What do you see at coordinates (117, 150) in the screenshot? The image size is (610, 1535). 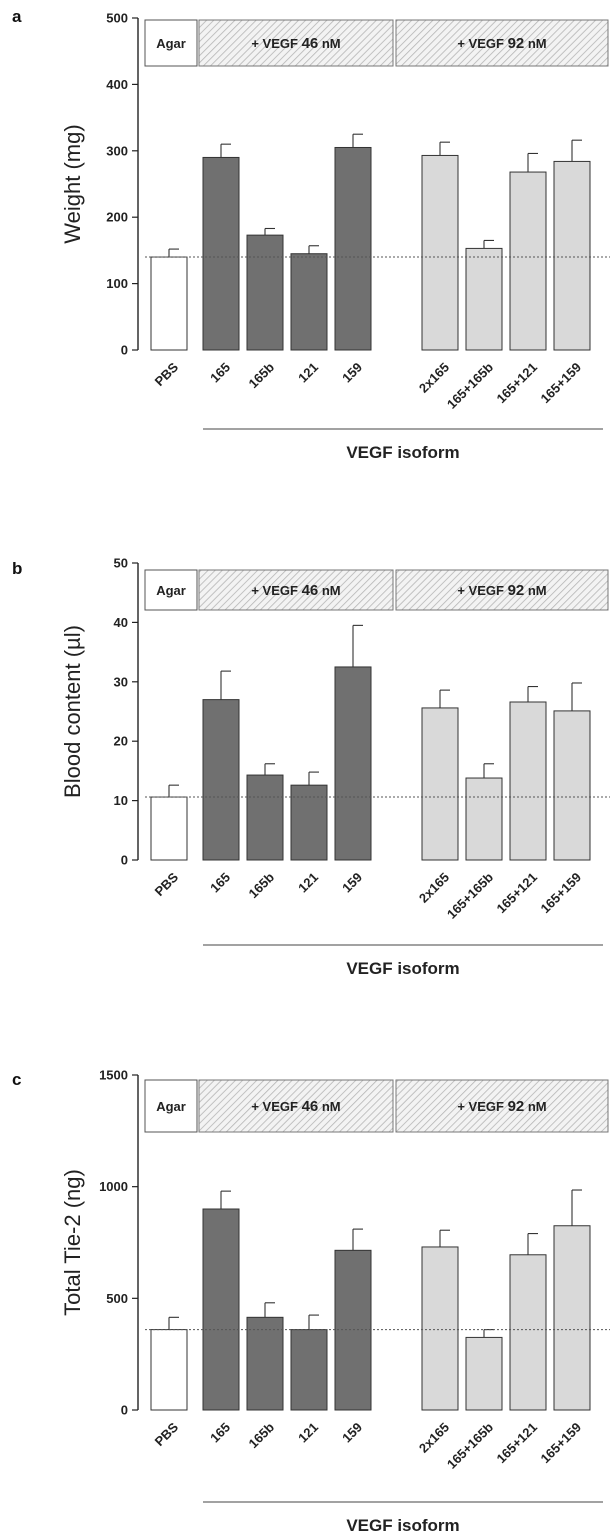 I see `y-tick-label: 300` at bounding box center [117, 150].